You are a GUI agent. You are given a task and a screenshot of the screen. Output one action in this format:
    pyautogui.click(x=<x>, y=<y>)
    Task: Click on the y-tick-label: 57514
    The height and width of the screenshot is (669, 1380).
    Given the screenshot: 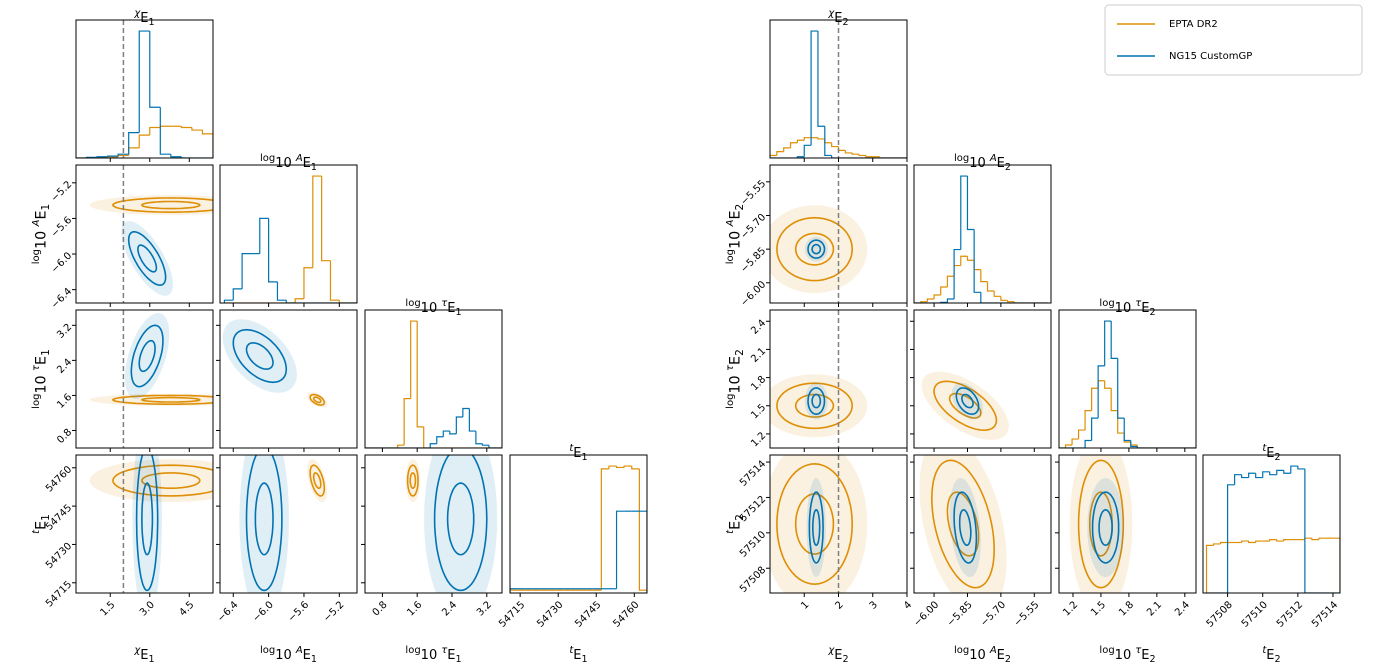 What is the action you would take?
    pyautogui.click(x=753, y=474)
    